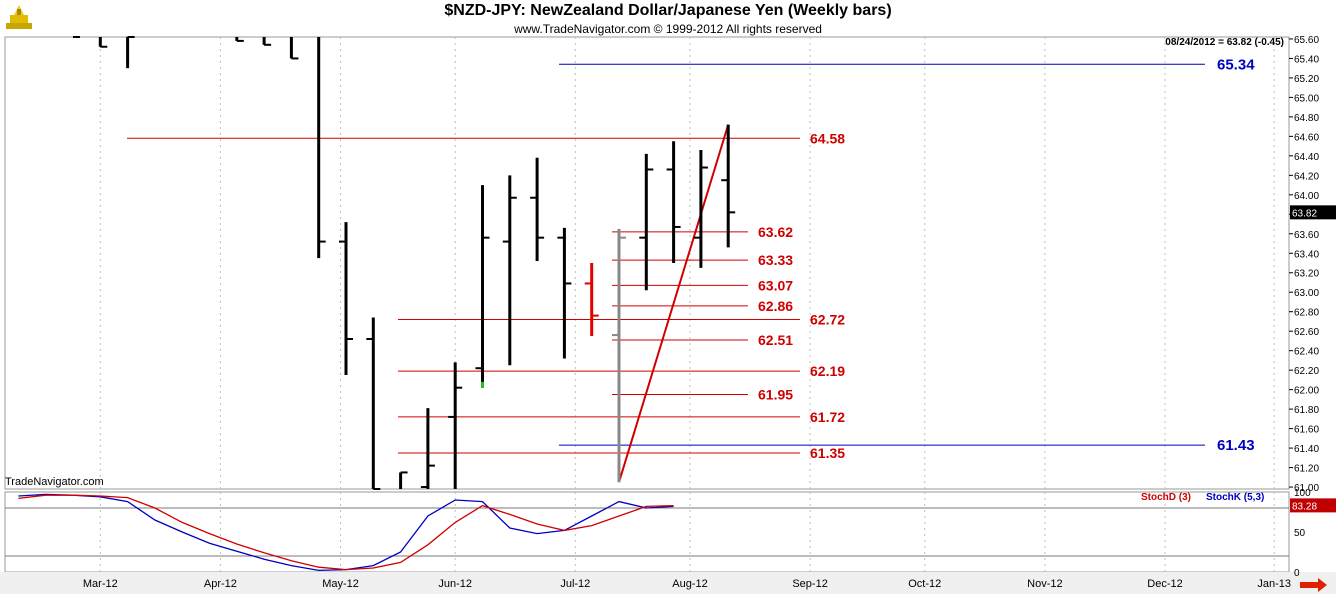 Image resolution: width=1336 pixels, height=599 pixels. Describe the element at coordinates (775, 306) in the screenshot. I see `level-label: 62.86` at that location.